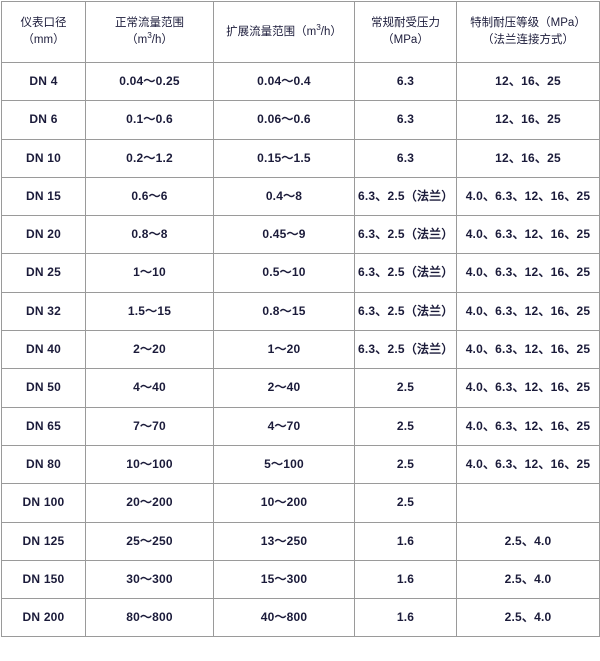  What do you see at coordinates (43, 350) in the screenshot?
I see `cell-meter-diameter: DN 40` at bounding box center [43, 350].